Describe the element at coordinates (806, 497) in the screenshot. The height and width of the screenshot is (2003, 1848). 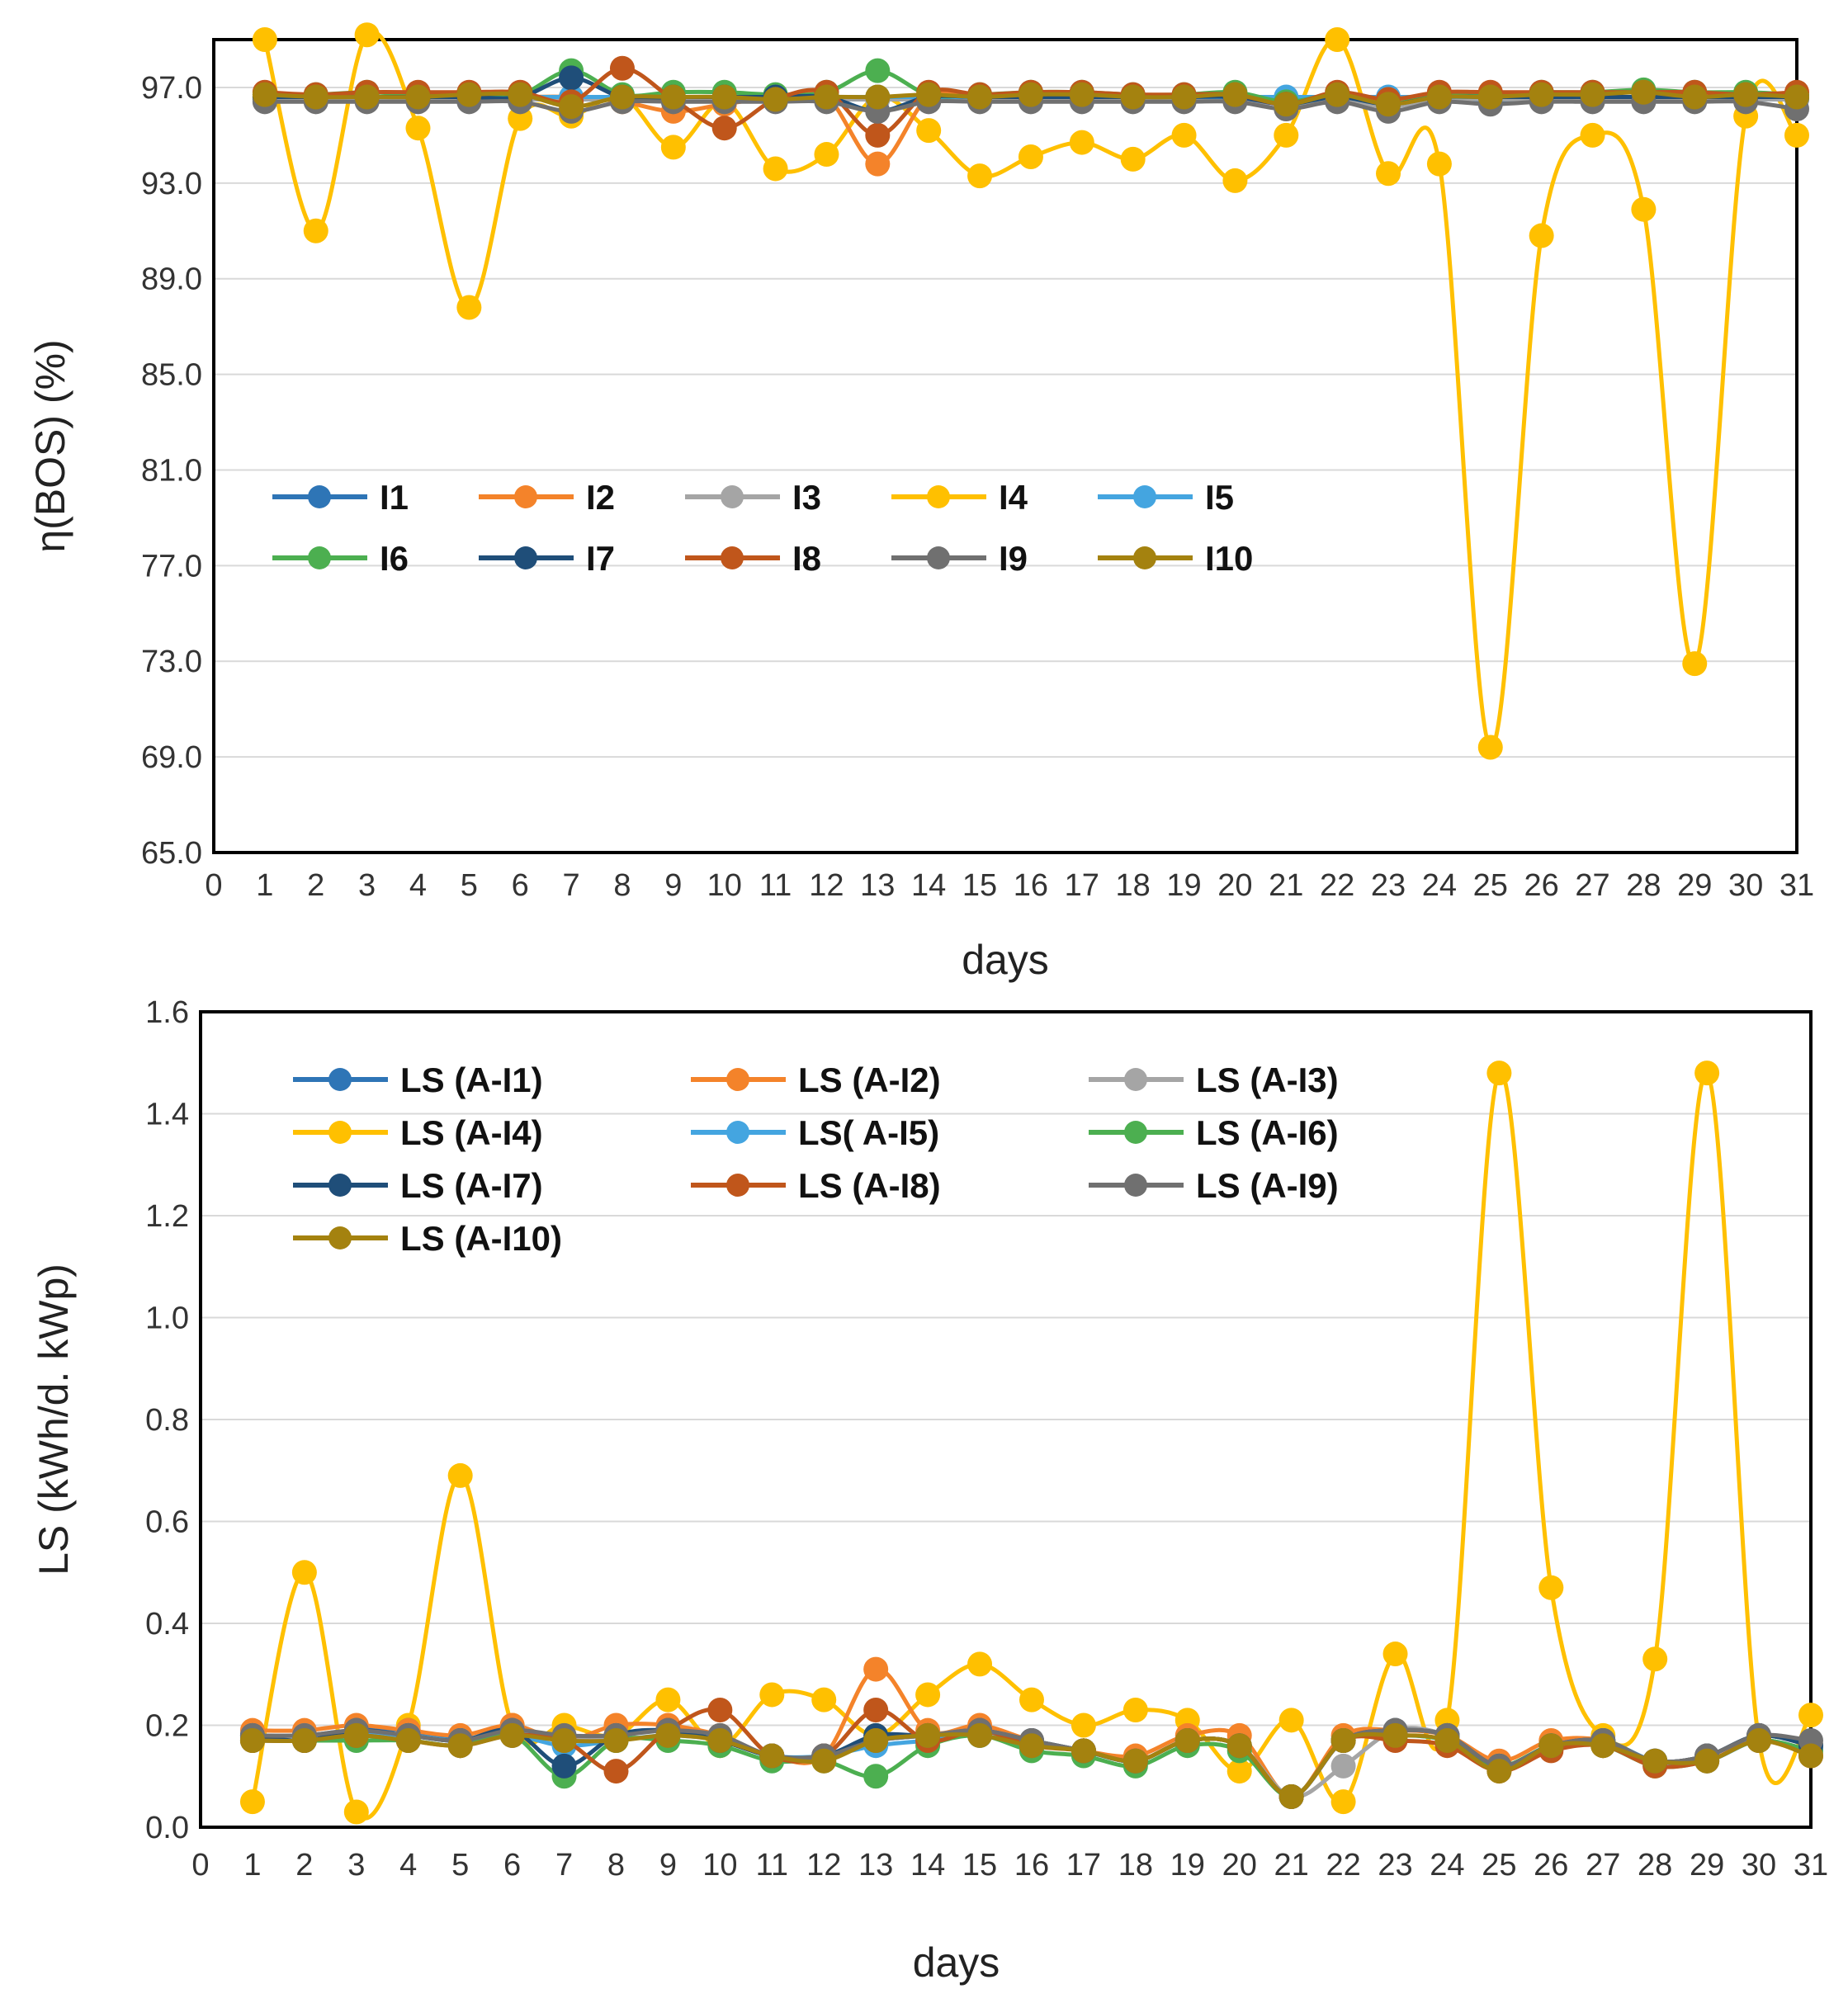
I see `legend-label: I3` at that location.